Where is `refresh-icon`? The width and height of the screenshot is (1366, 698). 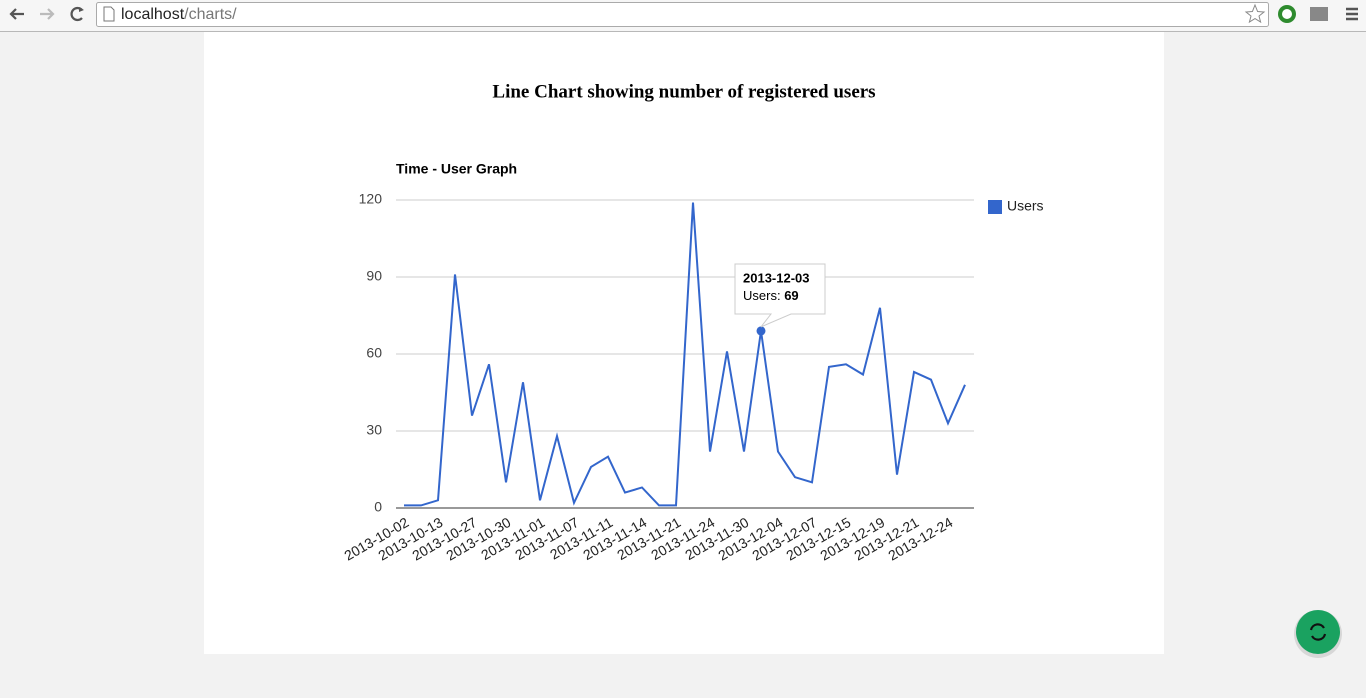
refresh-icon is located at coordinates (1318, 632).